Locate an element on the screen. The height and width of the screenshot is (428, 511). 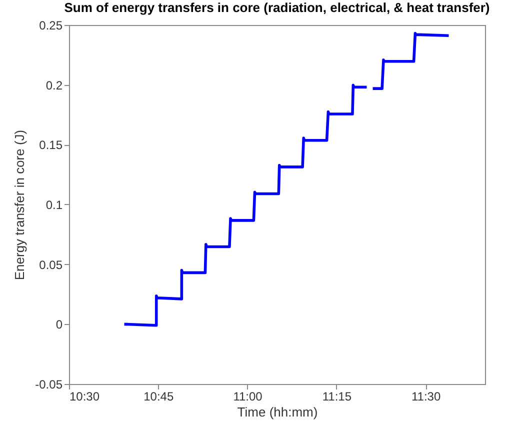
y-tick-label: 0.25 is located at coordinates (51, 25).